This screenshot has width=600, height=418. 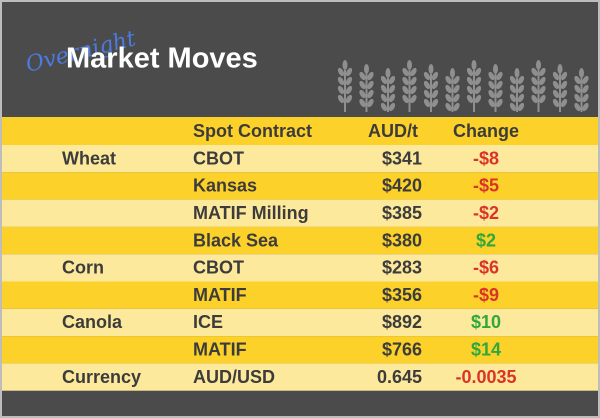 What do you see at coordinates (251, 213) in the screenshot?
I see `contract: MATIF Milling` at bounding box center [251, 213].